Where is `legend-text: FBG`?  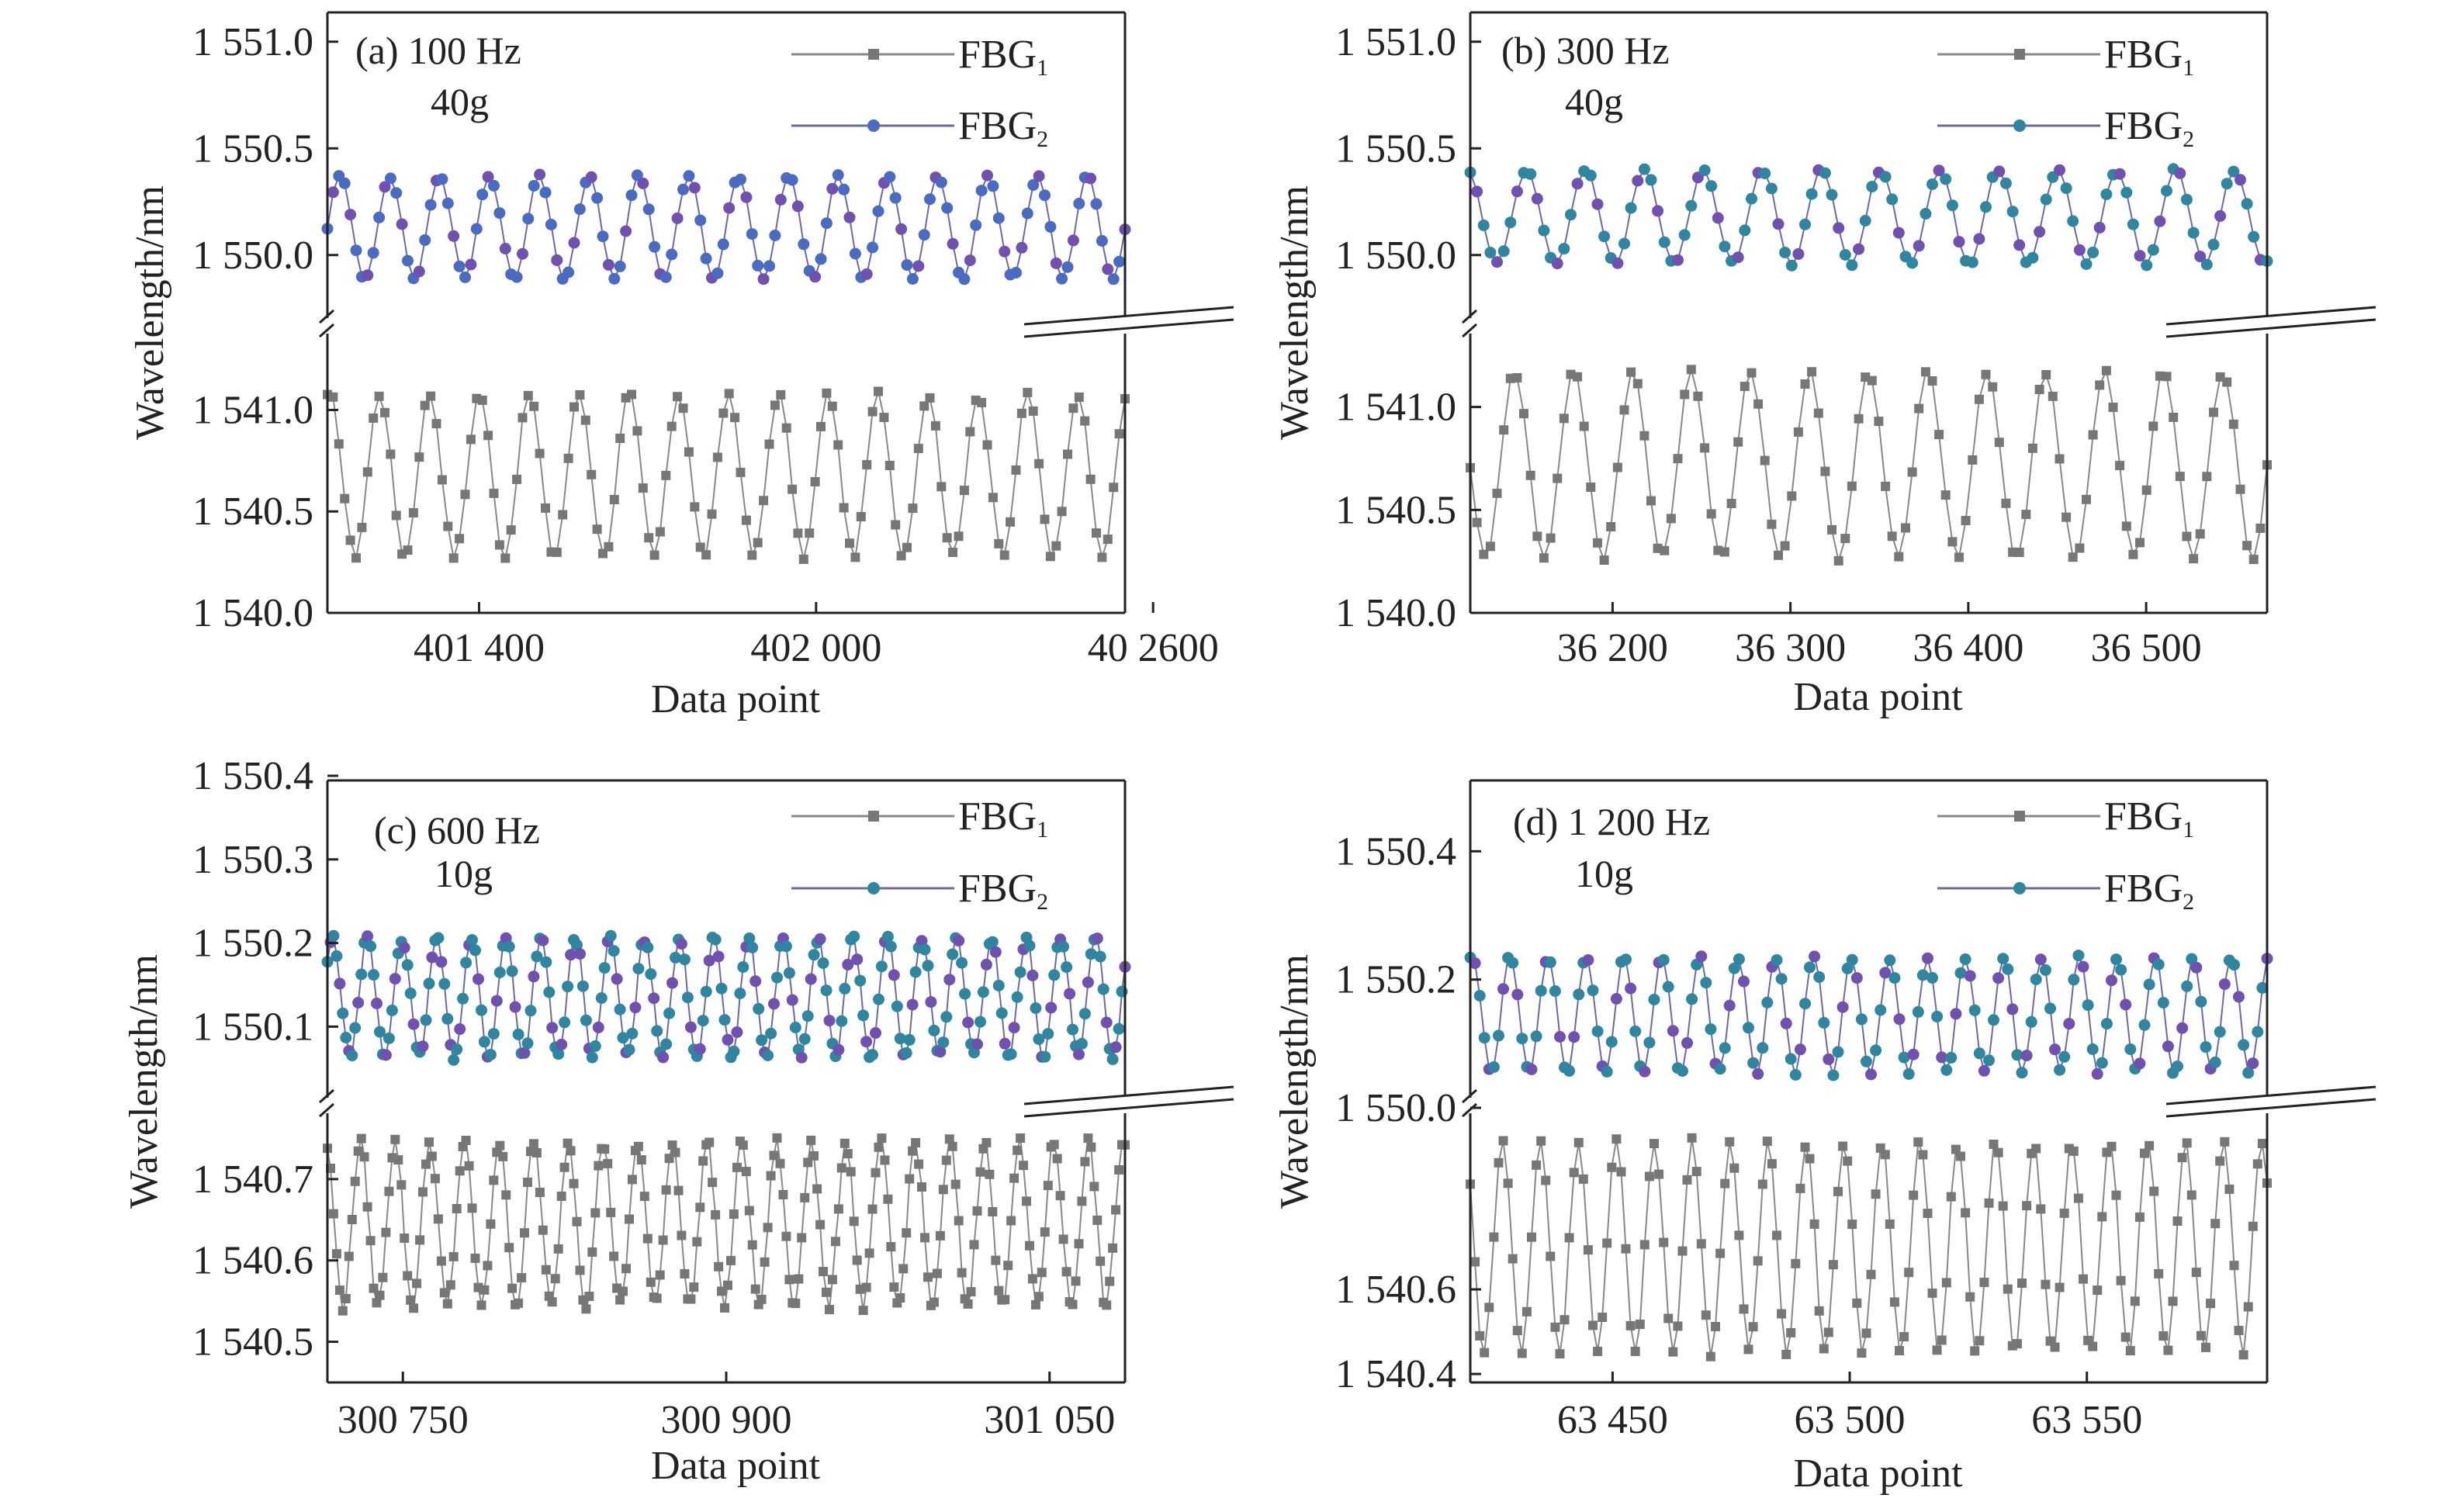
legend-text: FBG is located at coordinates (997, 126).